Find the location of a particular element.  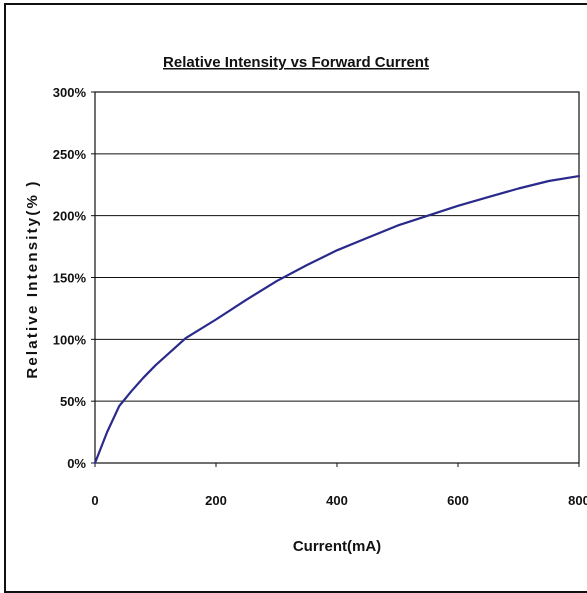

y-axis-label: Relative Intensity(% ) is located at coordinates (32, 278).